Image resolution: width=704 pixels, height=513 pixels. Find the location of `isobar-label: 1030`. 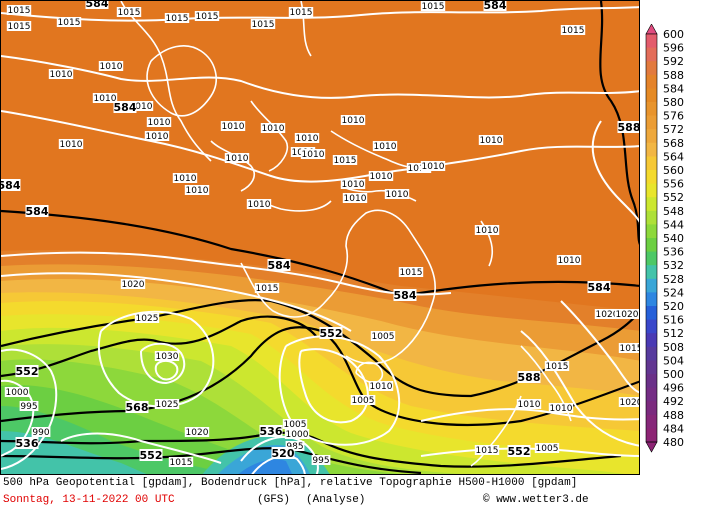

isobar-label: 1030 is located at coordinates (167, 357).